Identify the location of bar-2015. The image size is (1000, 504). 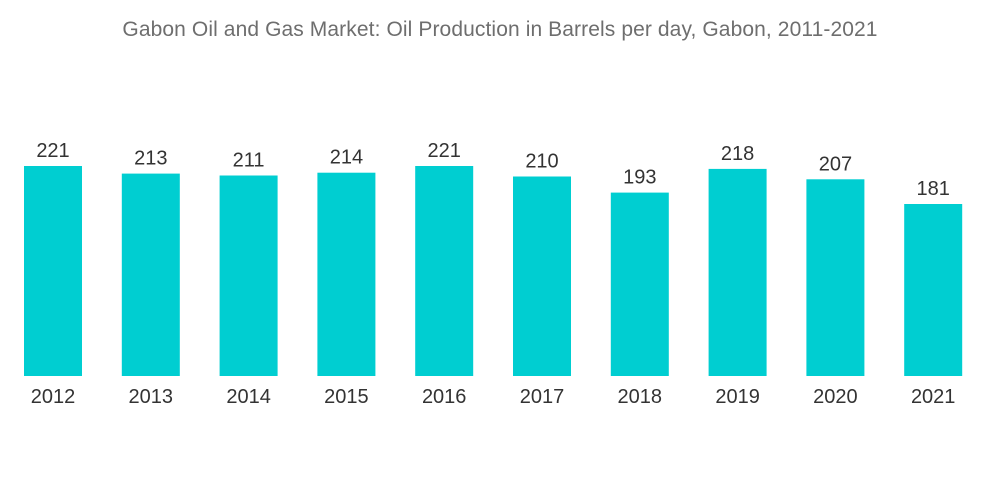
(346, 274).